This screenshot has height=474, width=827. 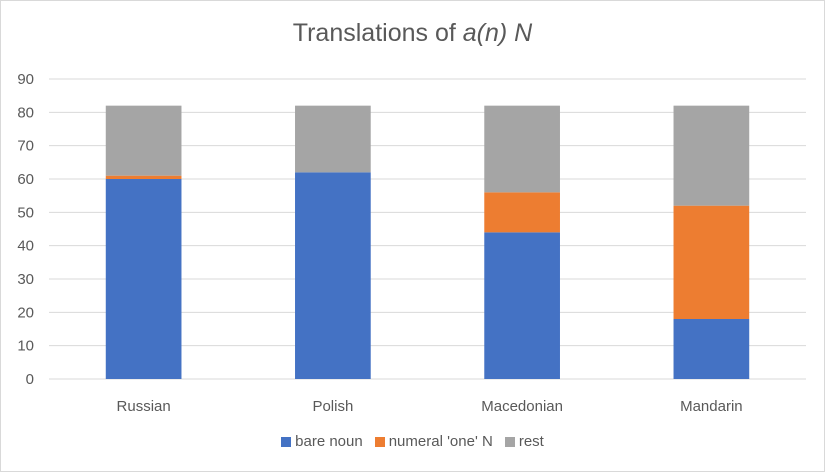 I want to click on y-tick-label: 70, so click(x=25, y=146).